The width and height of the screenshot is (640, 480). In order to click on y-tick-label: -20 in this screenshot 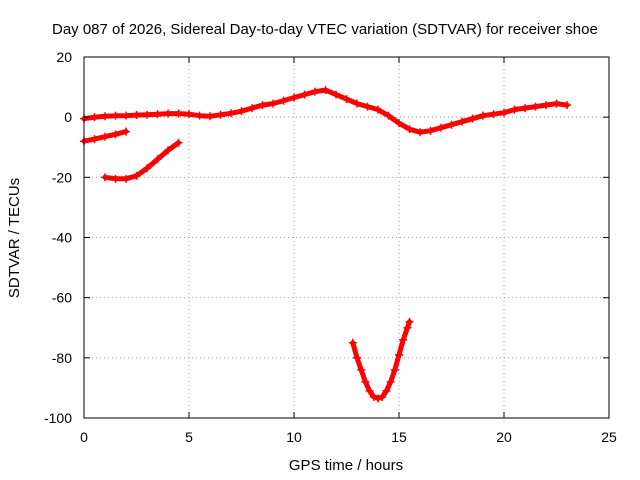, I will do `click(62, 177)`.